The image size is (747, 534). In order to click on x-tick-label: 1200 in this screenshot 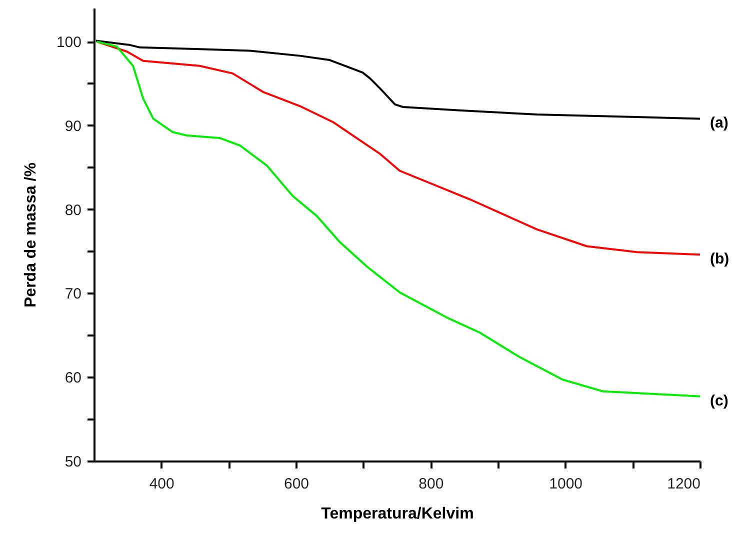, I will do `click(683, 484)`.